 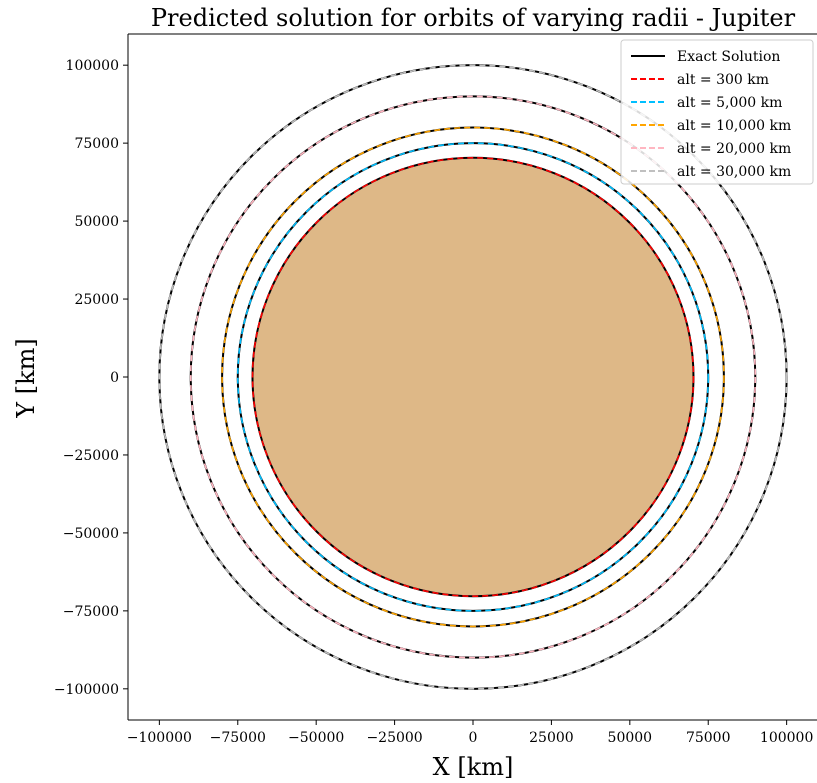 I want to click on legend-label: alt = 30,000 km, so click(x=734, y=172).